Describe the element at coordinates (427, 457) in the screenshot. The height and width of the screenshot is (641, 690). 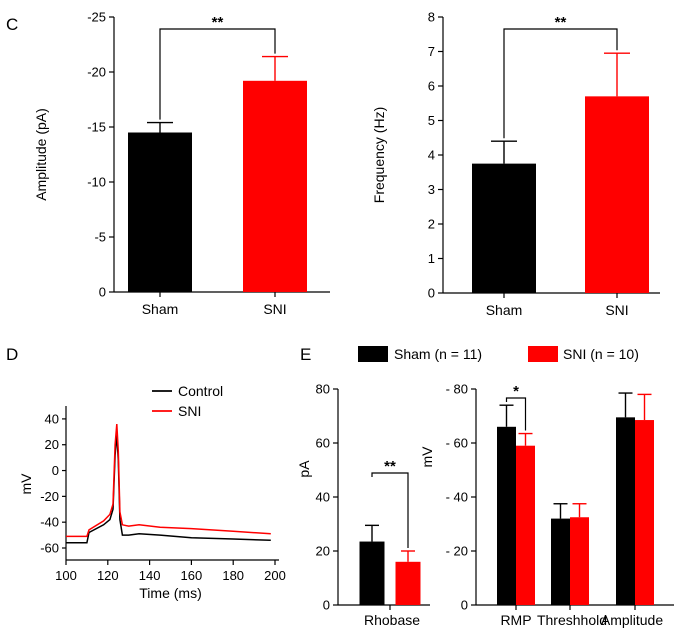
I see `mv-y-axis-label: mV` at that location.